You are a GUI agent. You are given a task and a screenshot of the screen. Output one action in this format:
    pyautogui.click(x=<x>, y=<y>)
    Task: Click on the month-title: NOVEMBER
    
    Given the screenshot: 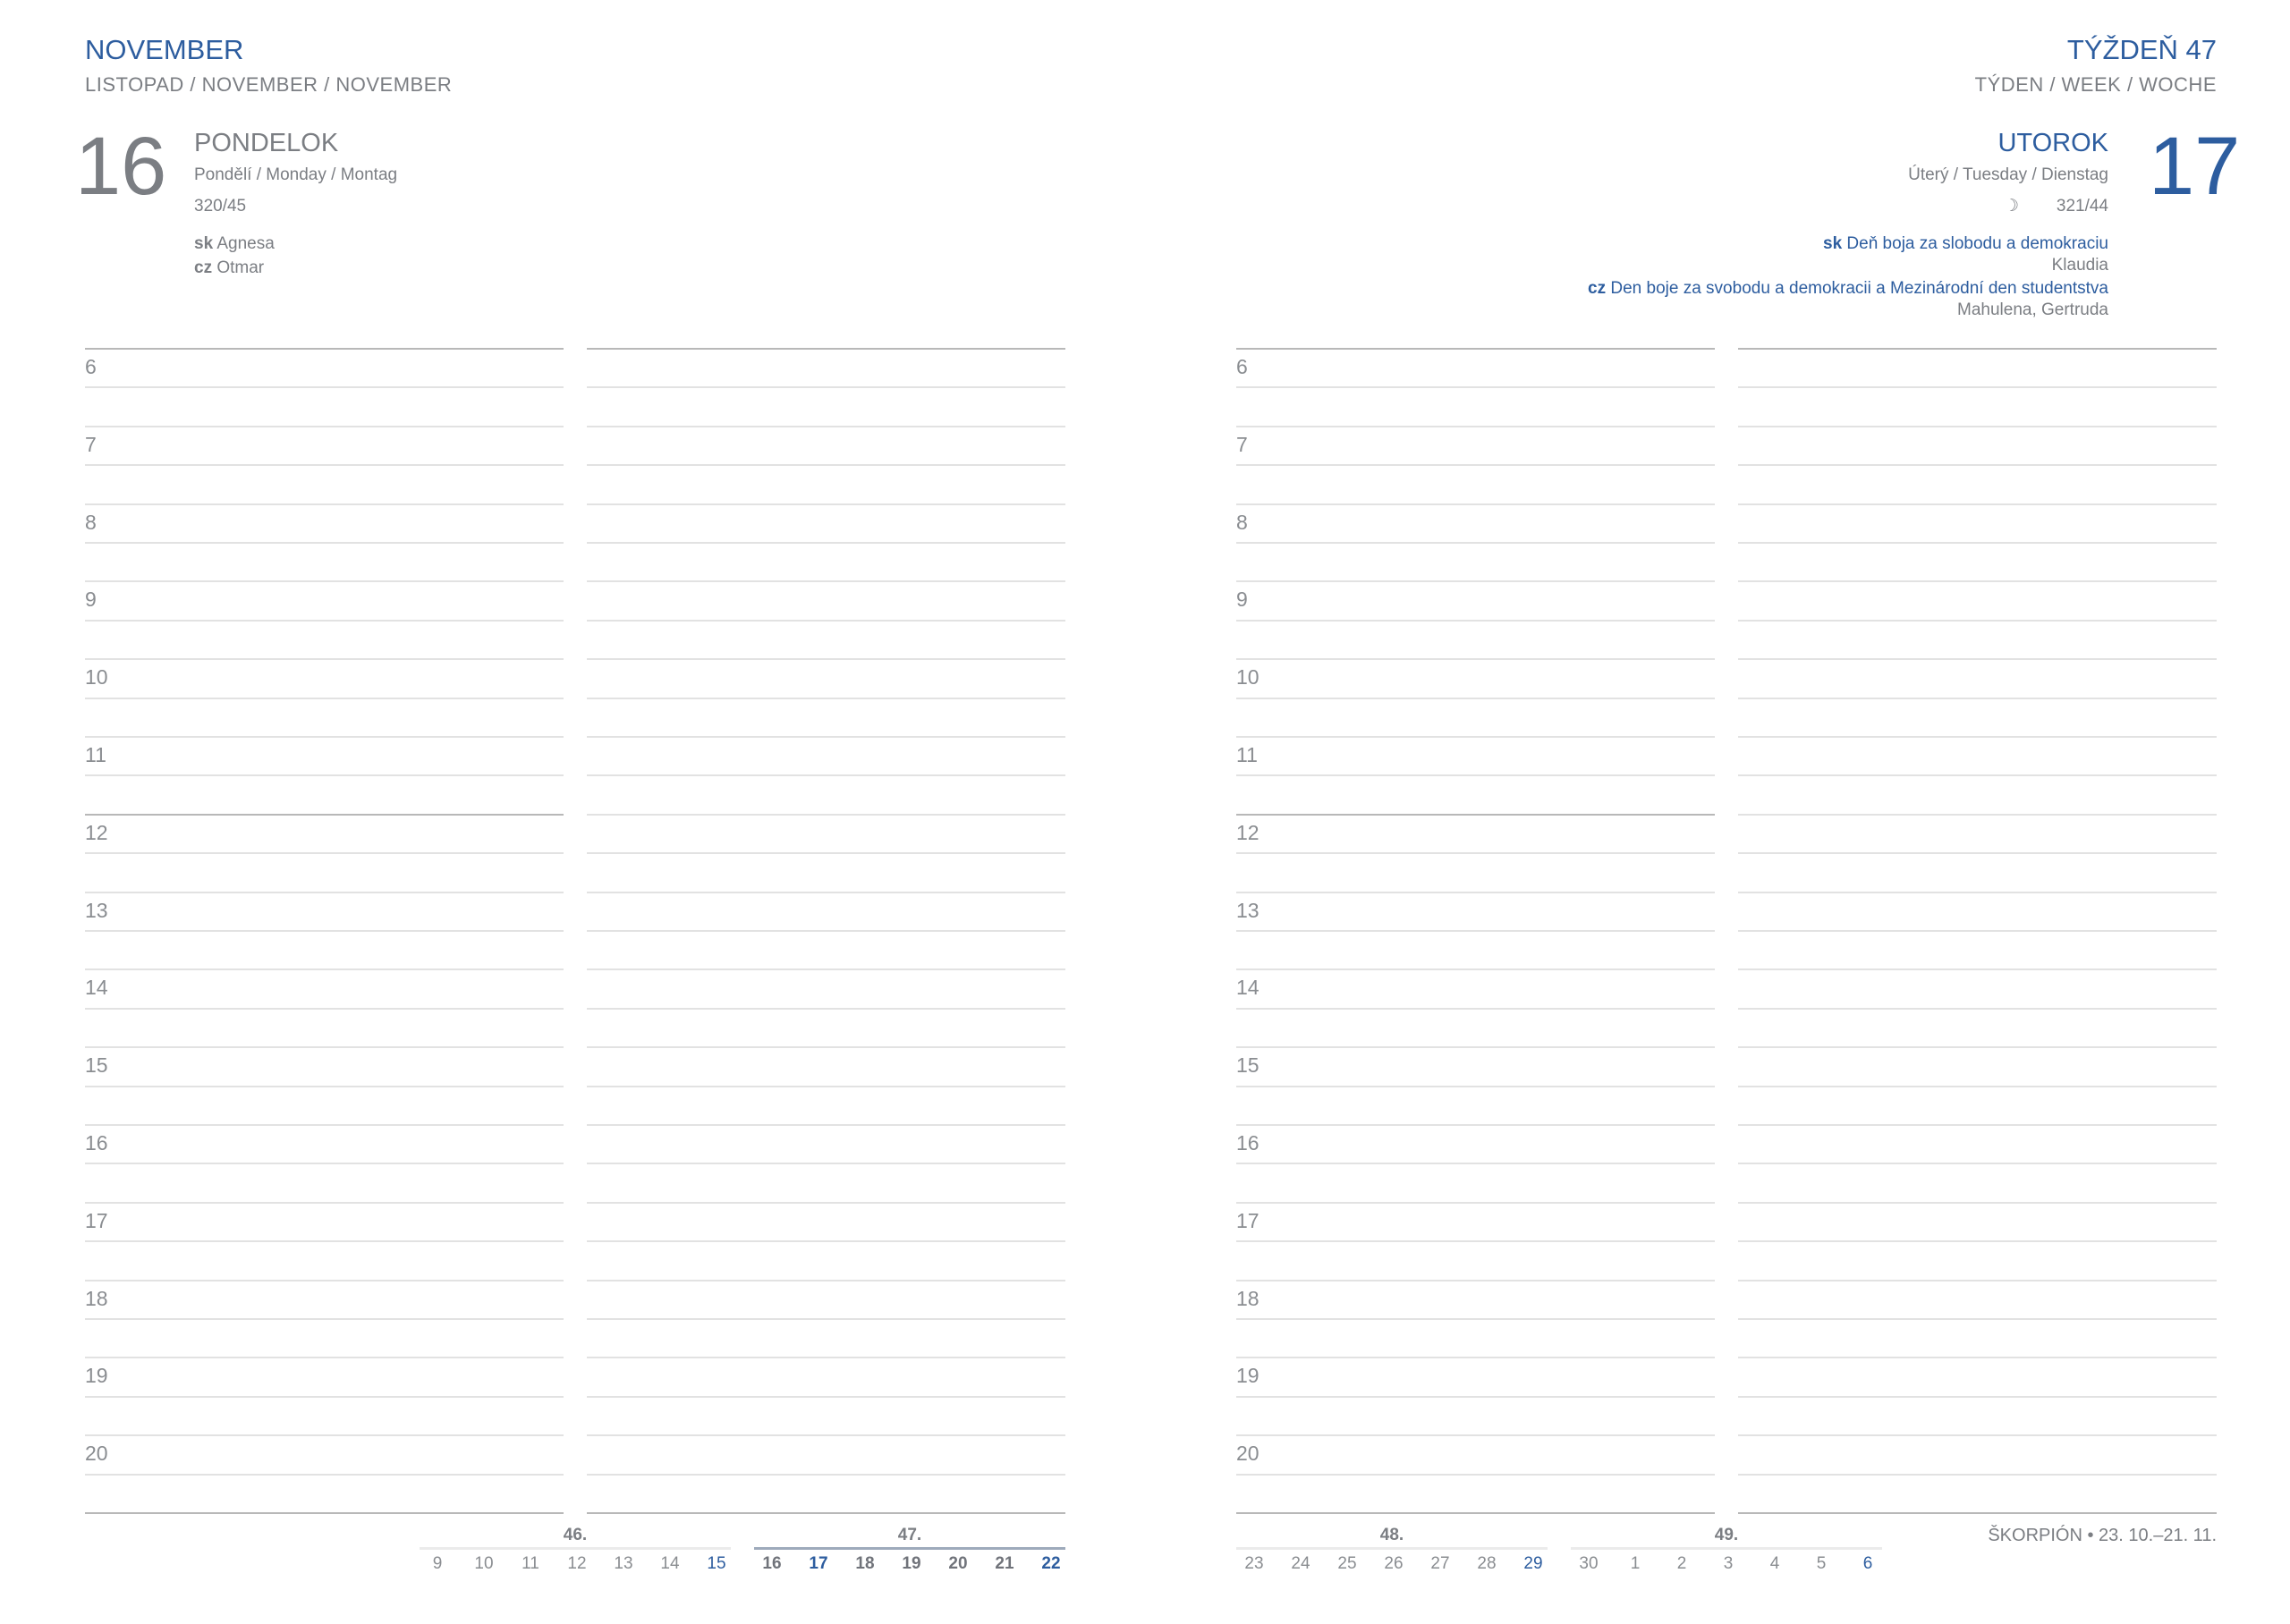 What is the action you would take?
    pyautogui.click(x=164, y=49)
    